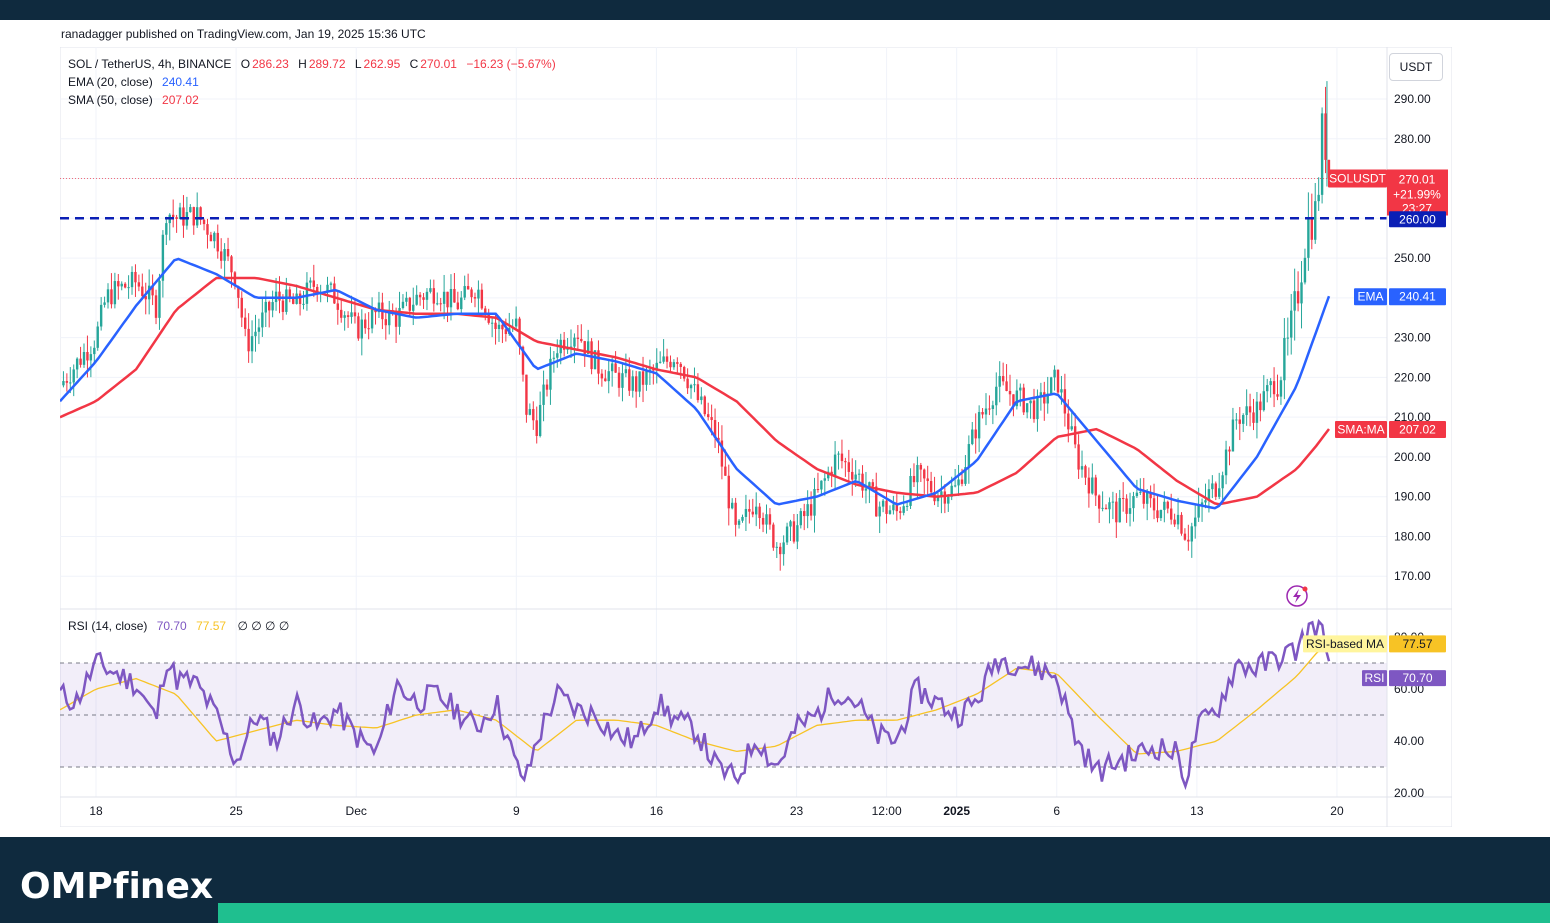 The image size is (1550, 923). Describe the element at coordinates (179, 626) in the screenshot. I see `rsi-legend: RSI (14, close) 70.70 77.57 ∅ ∅ ∅ ∅` at that location.